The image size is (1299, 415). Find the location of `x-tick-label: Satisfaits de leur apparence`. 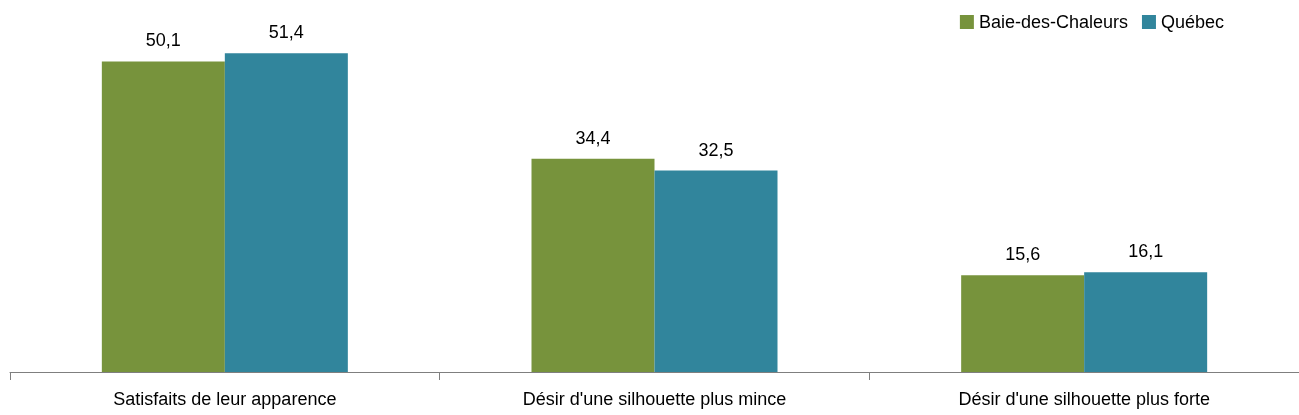

x-tick-label: Satisfaits de leur apparence is located at coordinates (225, 399).